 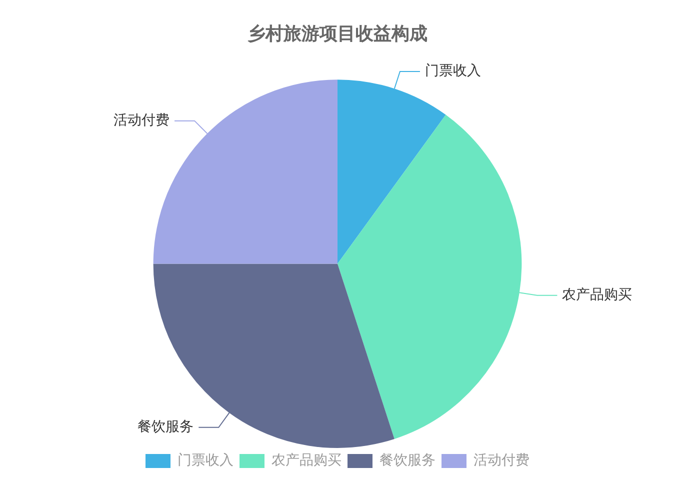 I want to click on slice-label: 活动付费, so click(x=142, y=120).